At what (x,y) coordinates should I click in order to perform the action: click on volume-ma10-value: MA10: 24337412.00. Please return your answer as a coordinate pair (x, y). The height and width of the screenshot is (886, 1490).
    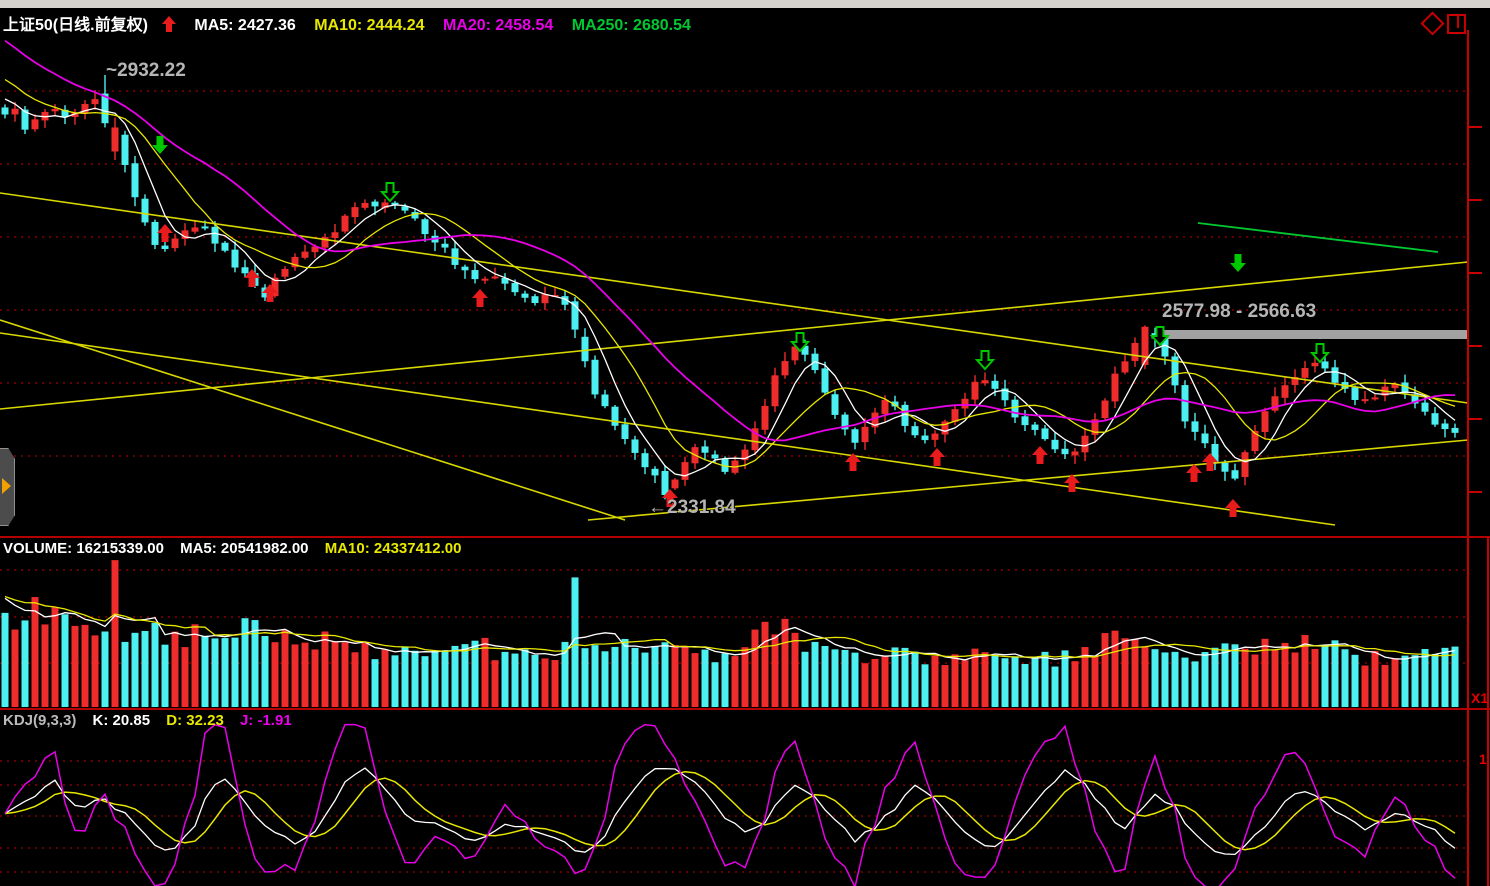
    Looking at the image, I should click on (393, 548).